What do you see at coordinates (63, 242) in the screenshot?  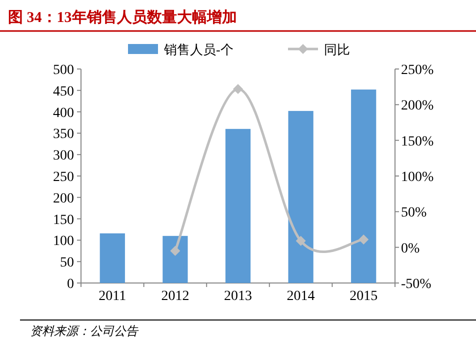 I see `y-tick-label: 100` at bounding box center [63, 242].